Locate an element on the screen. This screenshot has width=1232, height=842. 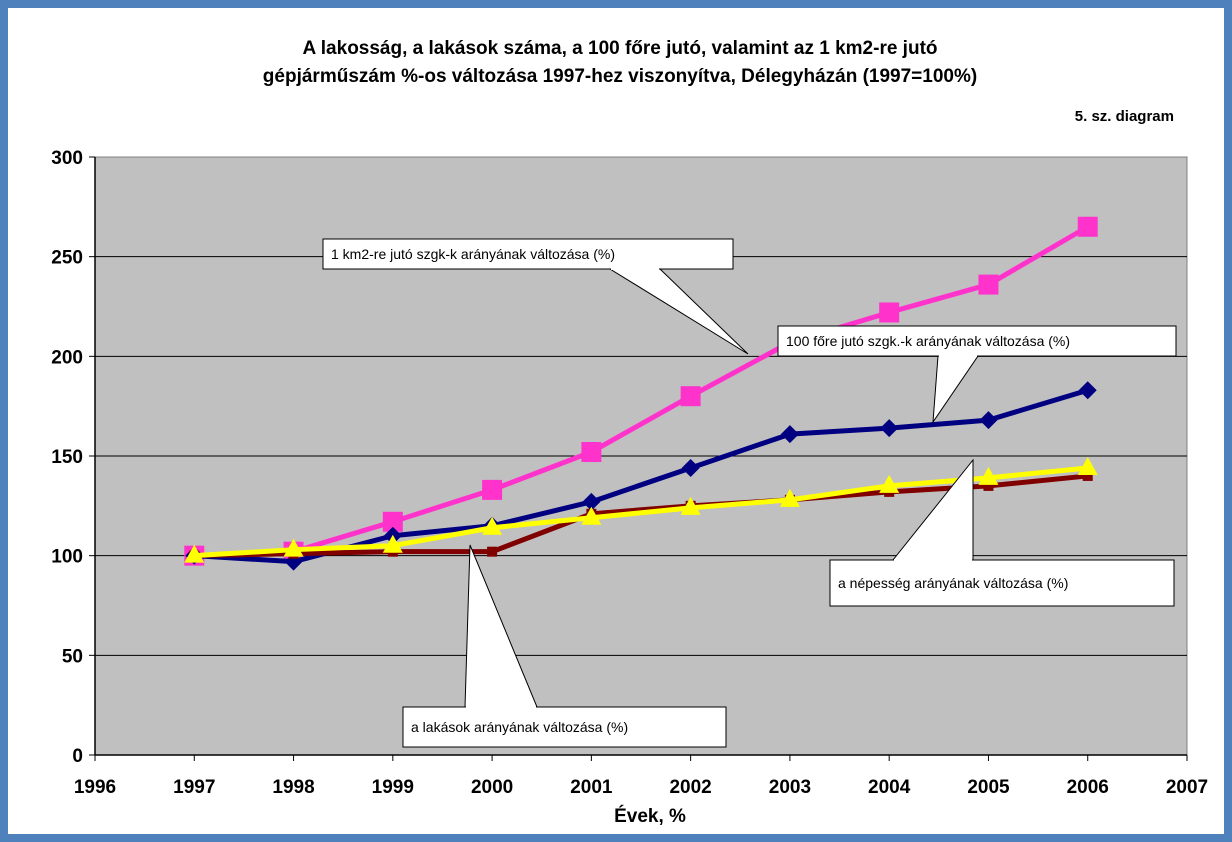
callout-text: a lakások arányának változása (%) is located at coordinates (519, 727).